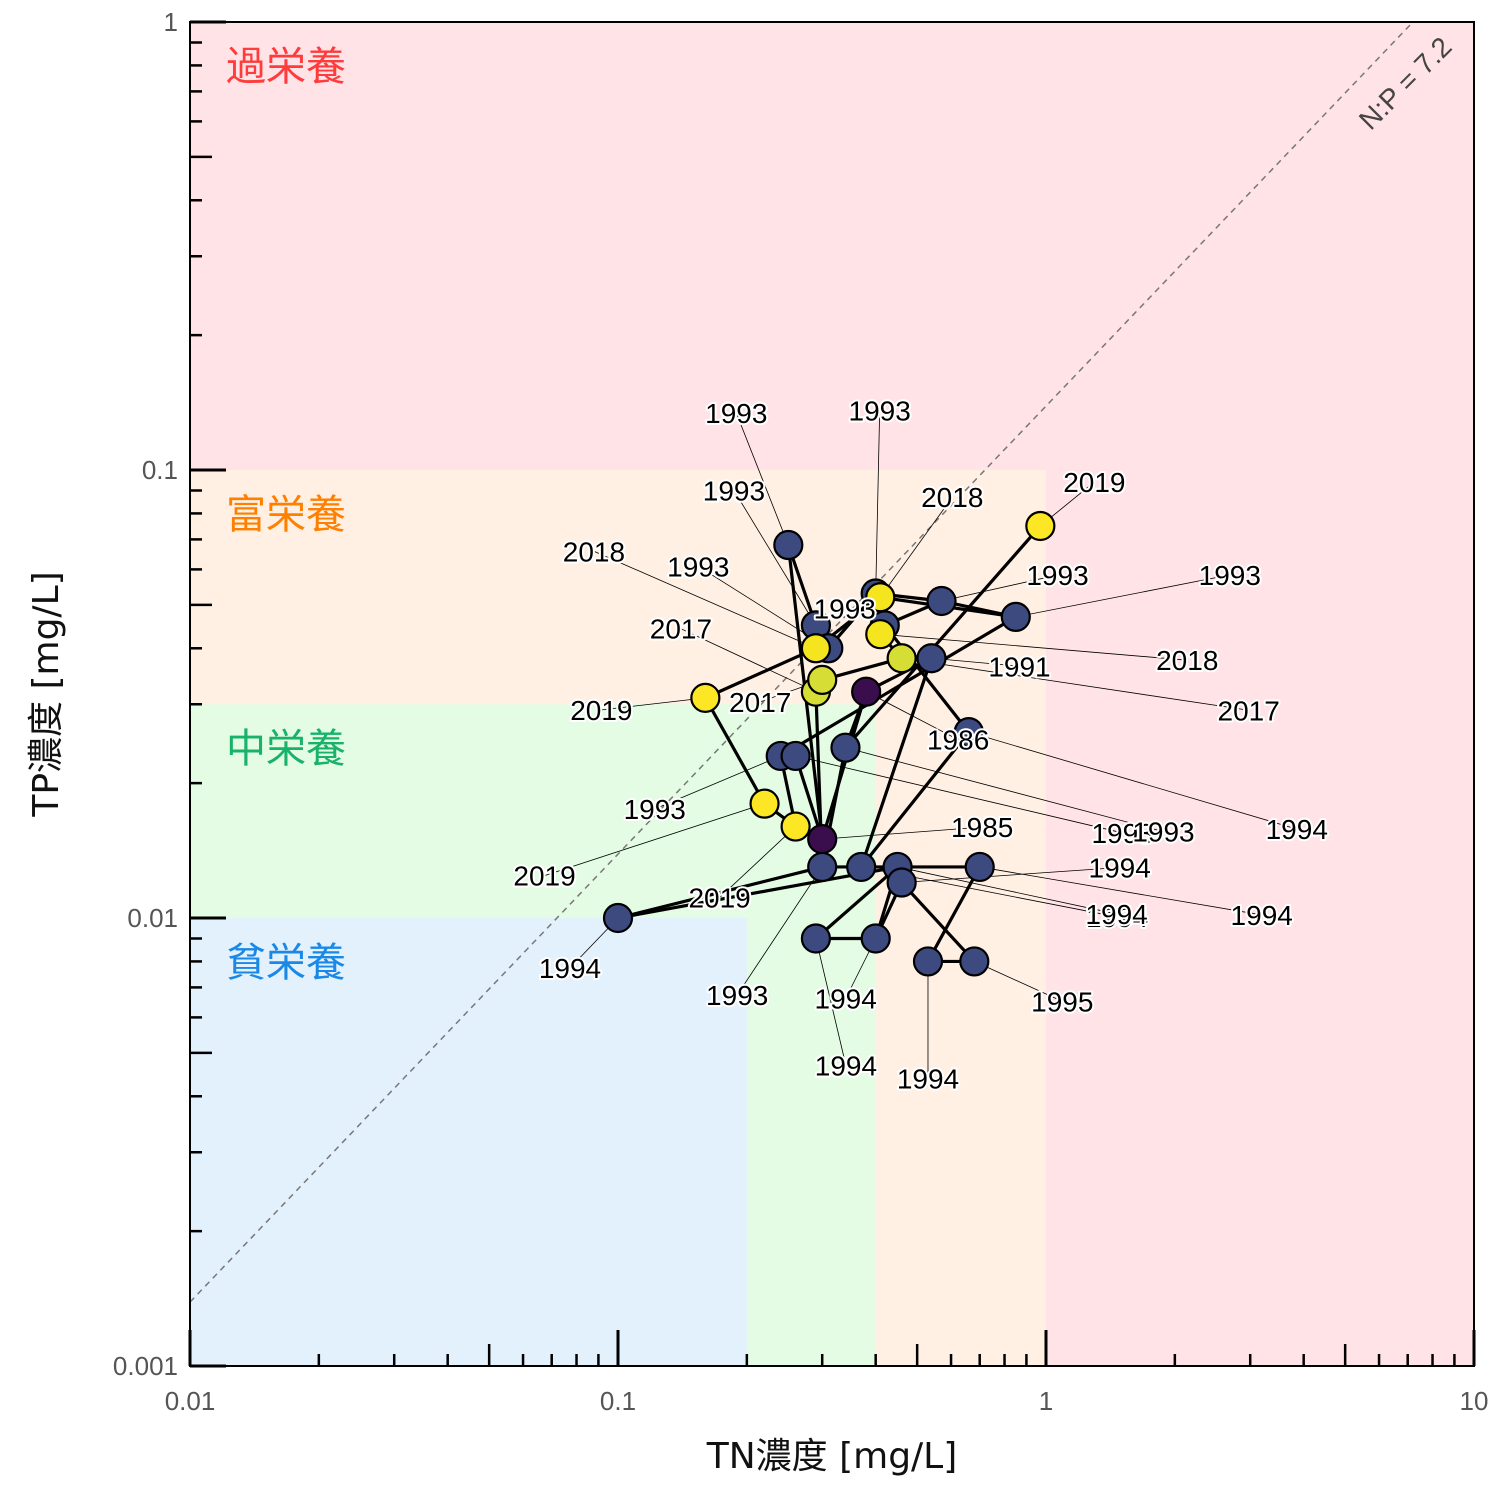 The image size is (1500, 1500). What do you see at coordinates (736, 413) in the screenshot?
I see `point-label-3: 1993` at bounding box center [736, 413].